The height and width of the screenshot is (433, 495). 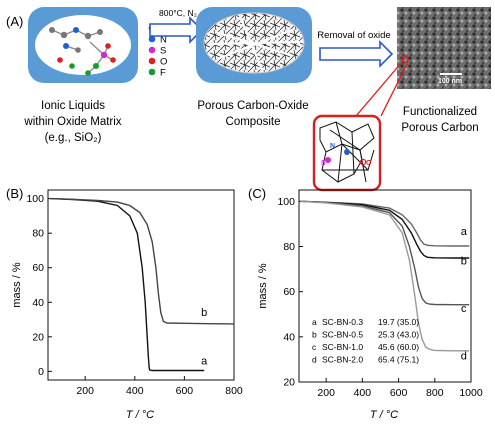 What do you see at coordinates (152, 39) in the screenshot?
I see `legend-dot-n` at bounding box center [152, 39].